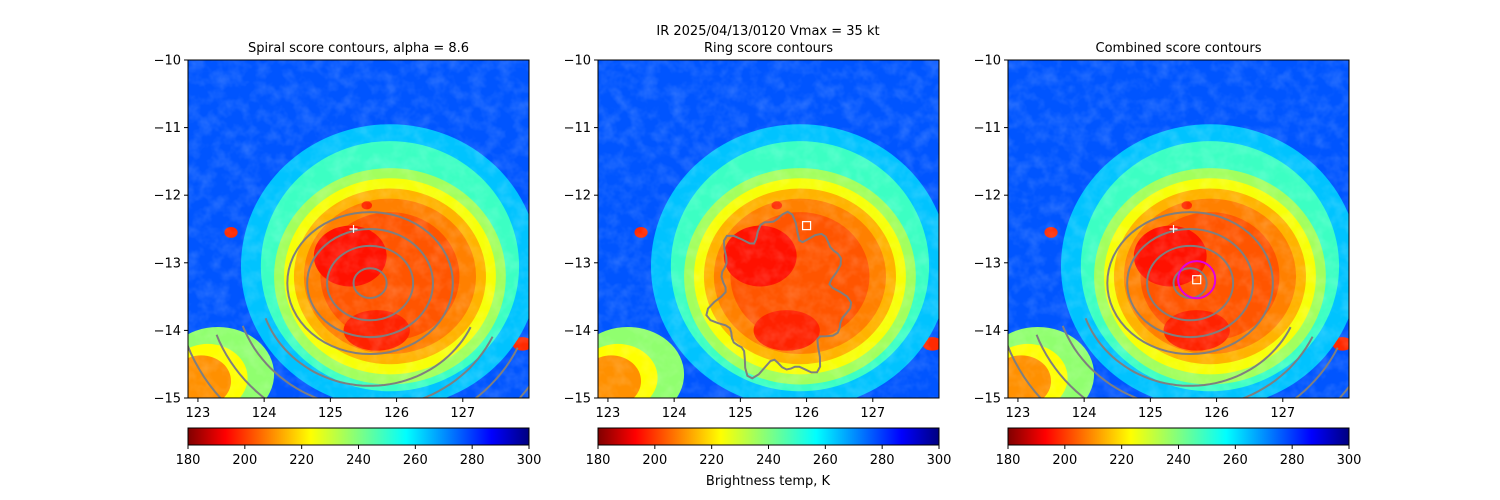 The height and width of the screenshot is (500, 1500). I want to click on ring-circle-marker, so click(1197, 280).